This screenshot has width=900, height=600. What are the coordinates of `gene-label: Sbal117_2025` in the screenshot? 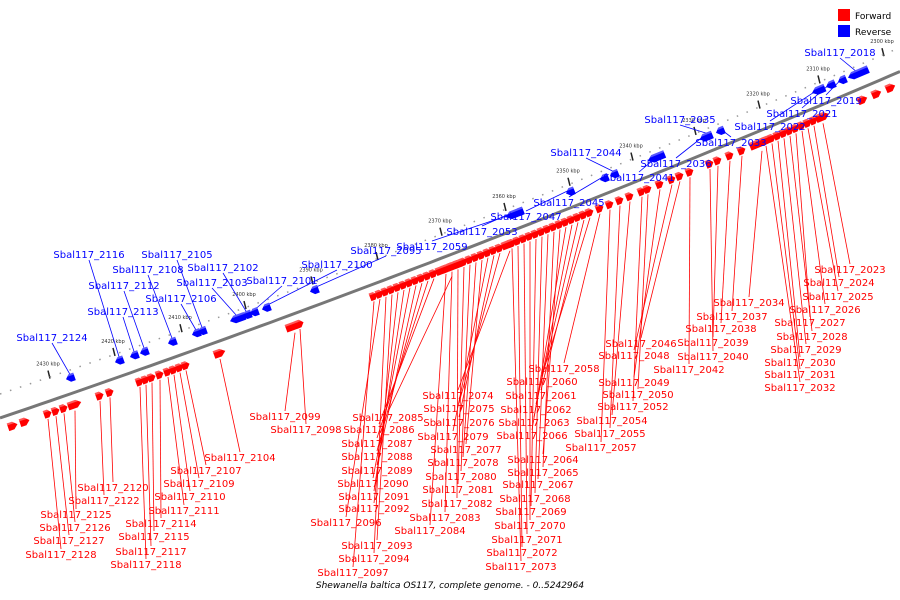 It's located at (837, 297).